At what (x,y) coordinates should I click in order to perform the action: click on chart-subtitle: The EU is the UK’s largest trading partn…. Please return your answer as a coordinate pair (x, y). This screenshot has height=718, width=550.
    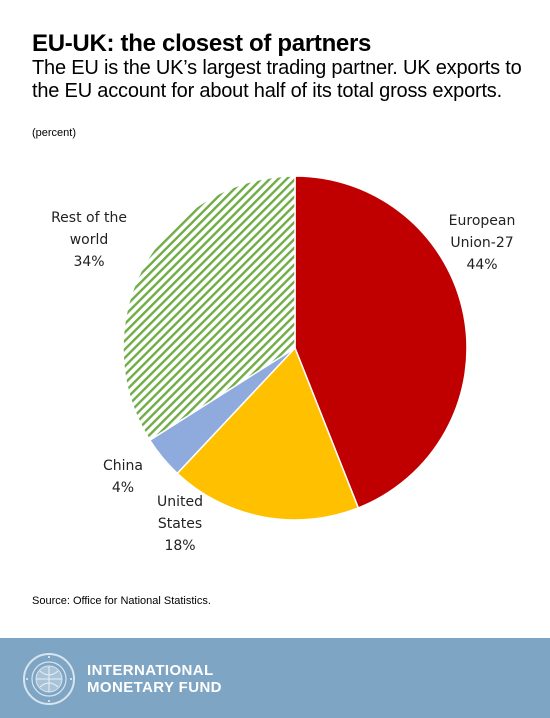
    Looking at the image, I should click on (277, 79).